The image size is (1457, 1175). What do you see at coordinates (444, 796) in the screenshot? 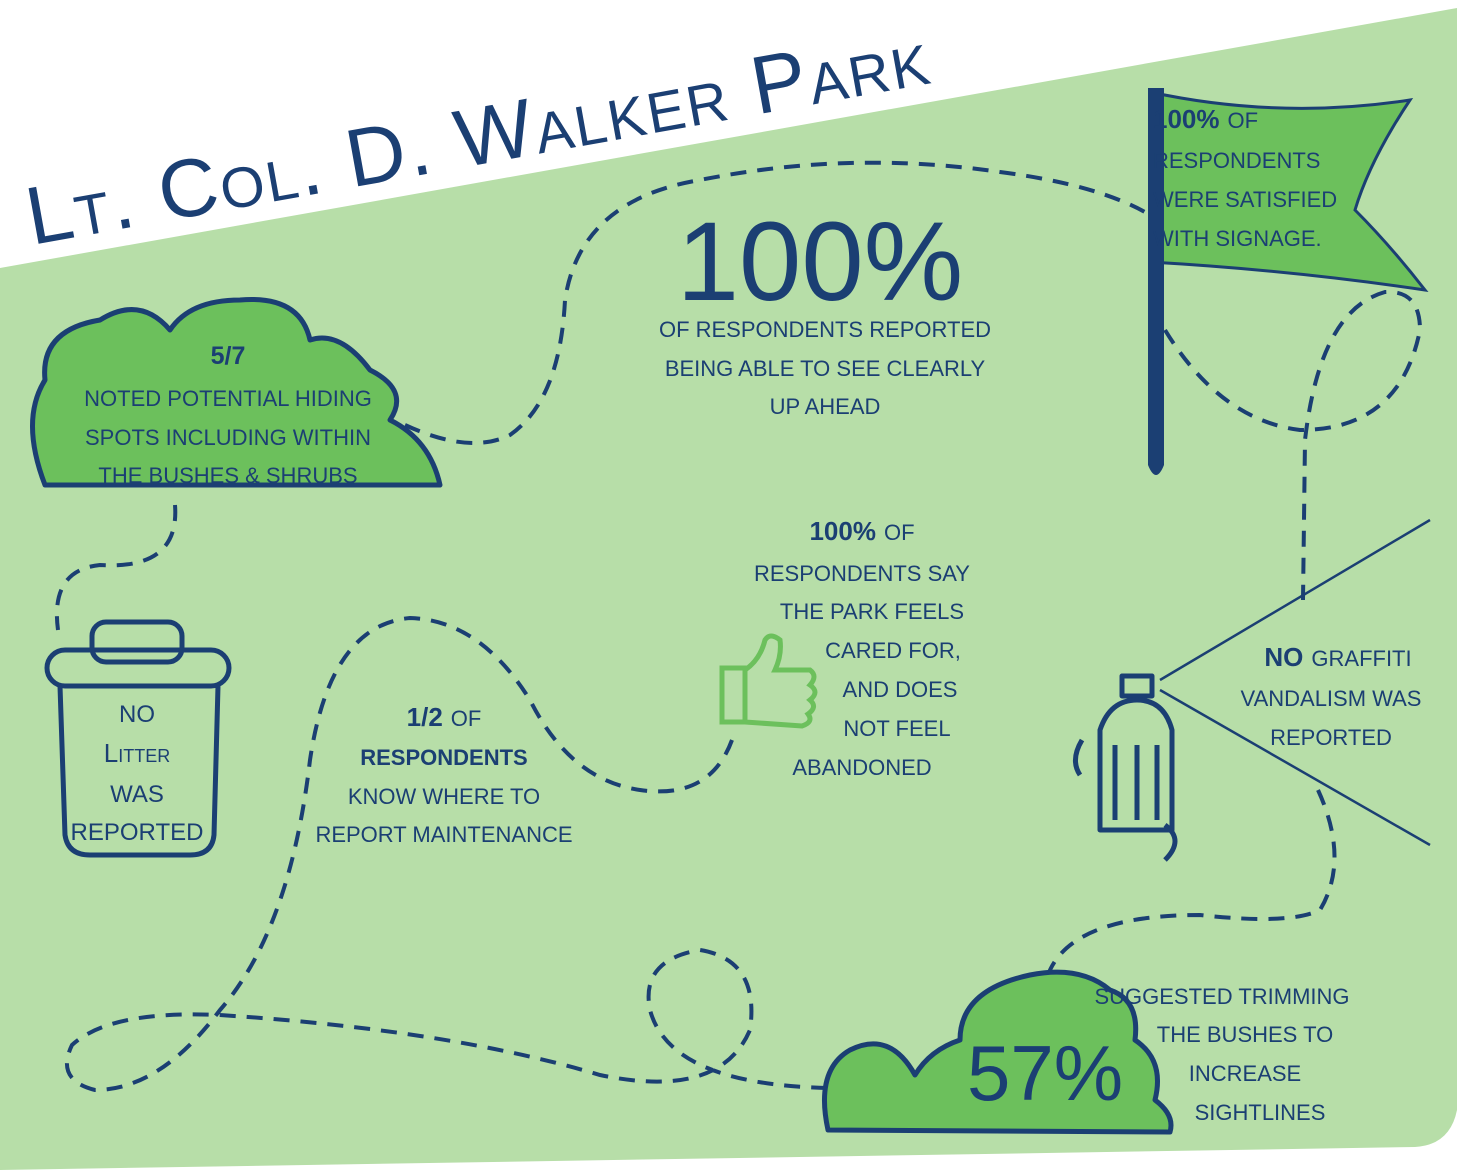
I see `caption-line: KNOW WHERE TO` at bounding box center [444, 796].